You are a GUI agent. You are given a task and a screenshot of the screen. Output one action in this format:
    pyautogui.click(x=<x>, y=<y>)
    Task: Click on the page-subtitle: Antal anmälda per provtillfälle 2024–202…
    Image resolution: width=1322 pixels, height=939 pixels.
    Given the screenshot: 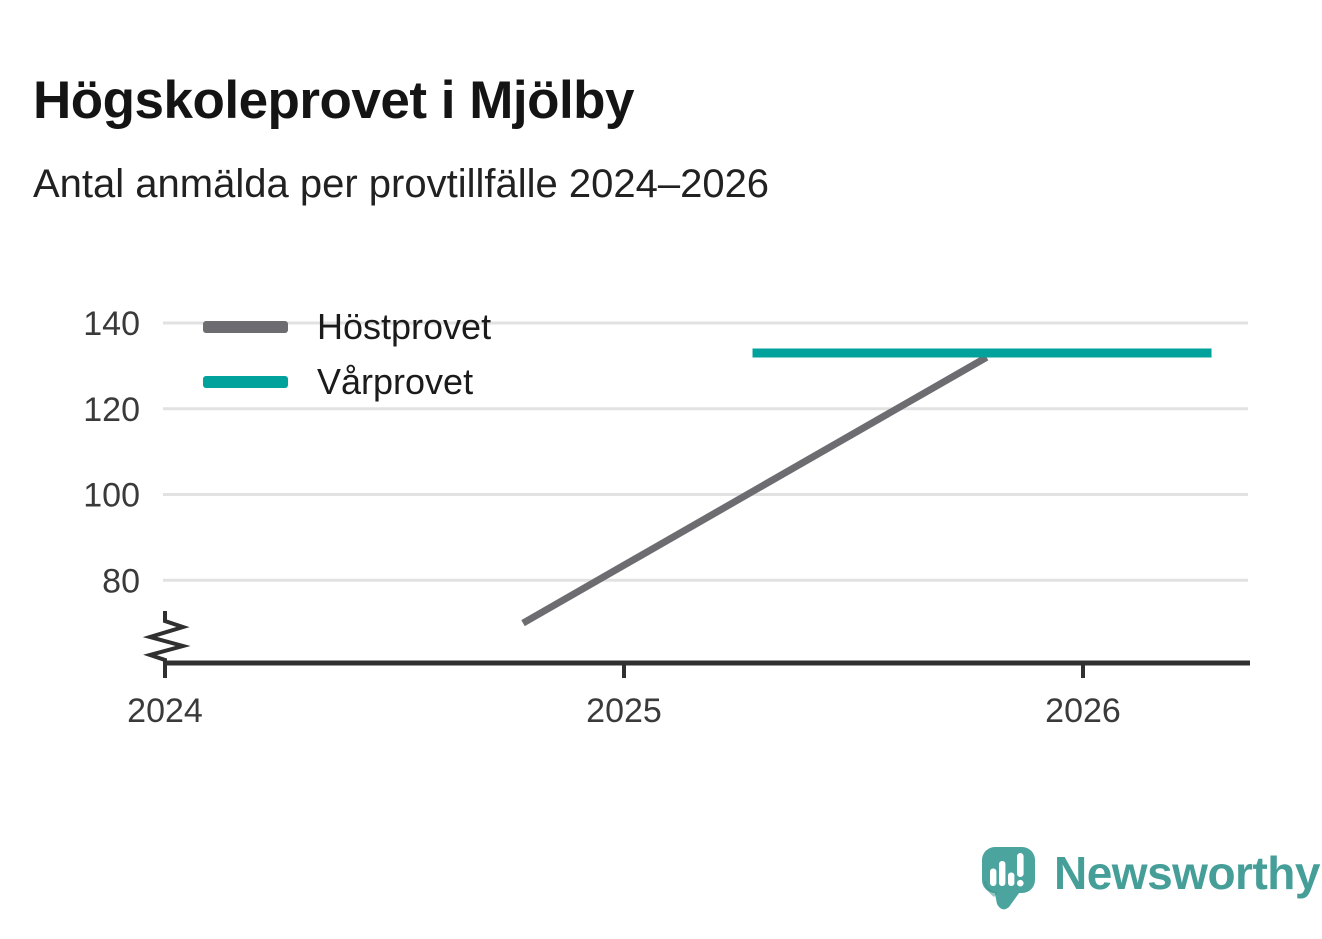 What is the action you would take?
    pyautogui.click(x=401, y=184)
    